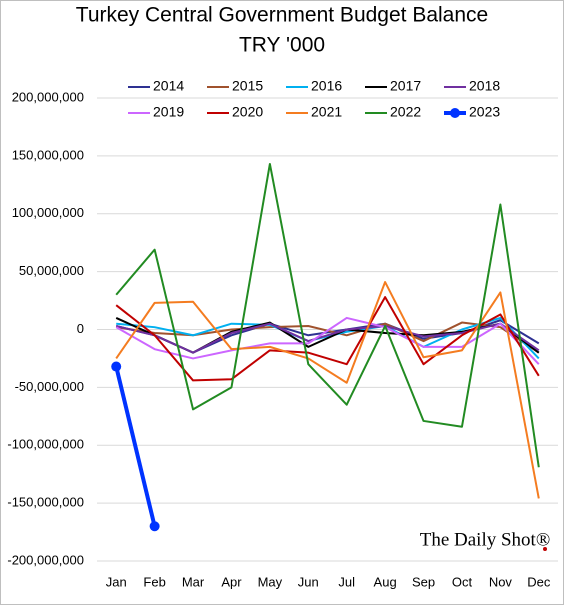  Describe the element at coordinates (270, 581) in the screenshot. I see `x-tick-label: May` at that location.